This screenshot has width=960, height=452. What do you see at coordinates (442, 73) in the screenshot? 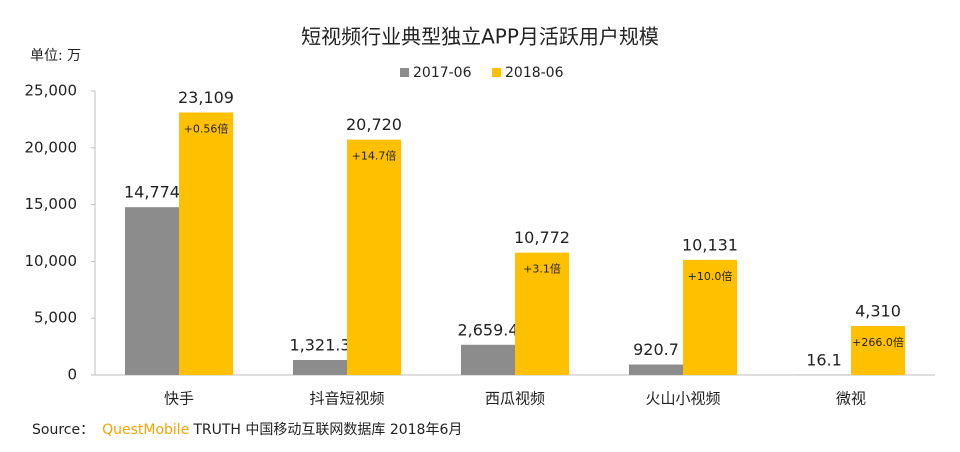
I see `legend-label: 2017-06` at bounding box center [442, 73].